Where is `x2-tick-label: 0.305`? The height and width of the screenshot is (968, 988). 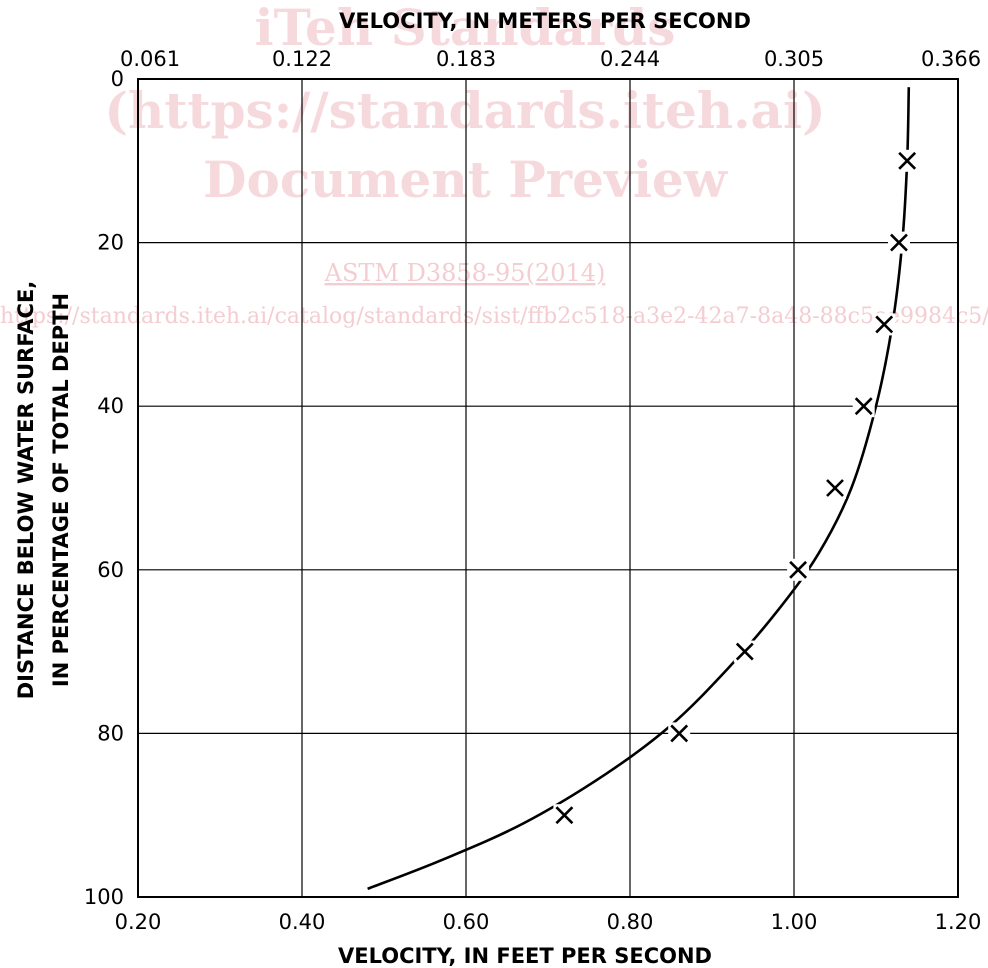
x2-tick-label: 0.305 is located at coordinates (794, 59).